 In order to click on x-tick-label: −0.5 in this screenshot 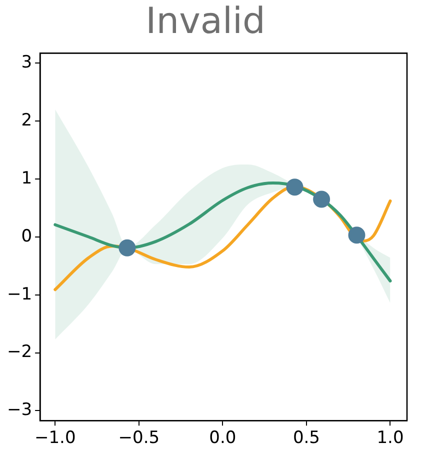, I will do `click(139, 438)`.